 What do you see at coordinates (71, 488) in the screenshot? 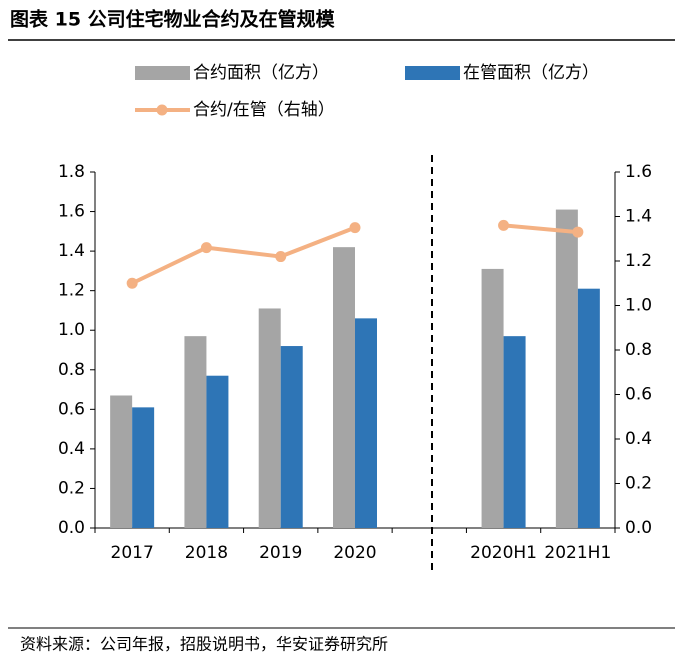
I see `y-tick-label: 0.2` at bounding box center [71, 488].